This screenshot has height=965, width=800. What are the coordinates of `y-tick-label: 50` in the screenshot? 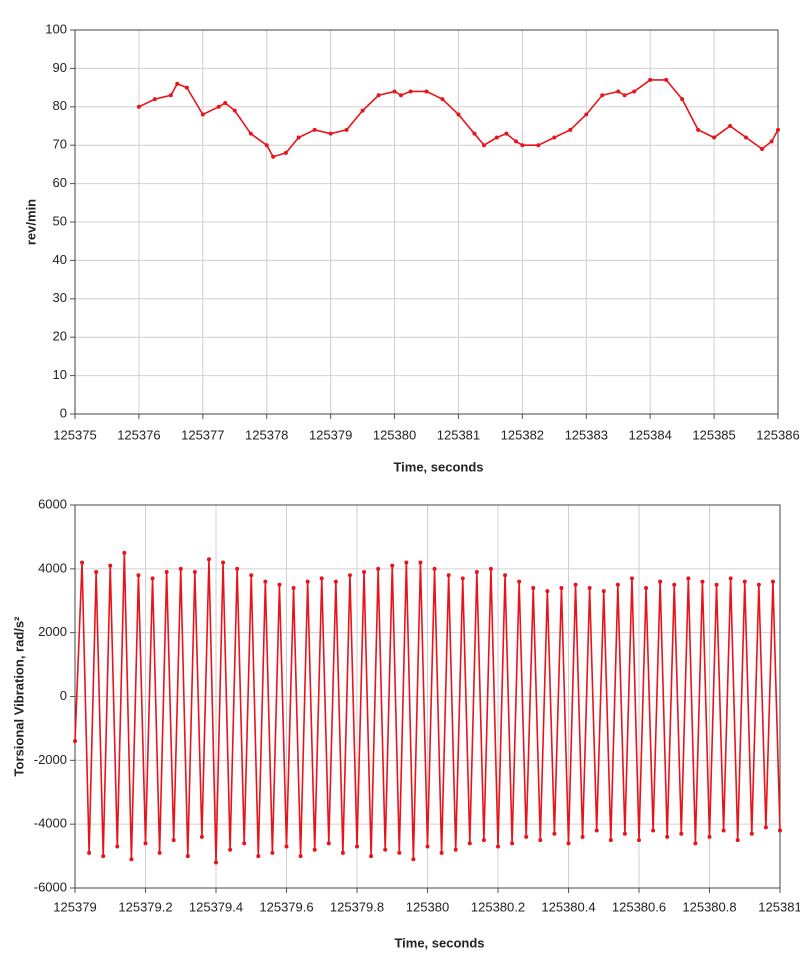 It's located at (60, 220).